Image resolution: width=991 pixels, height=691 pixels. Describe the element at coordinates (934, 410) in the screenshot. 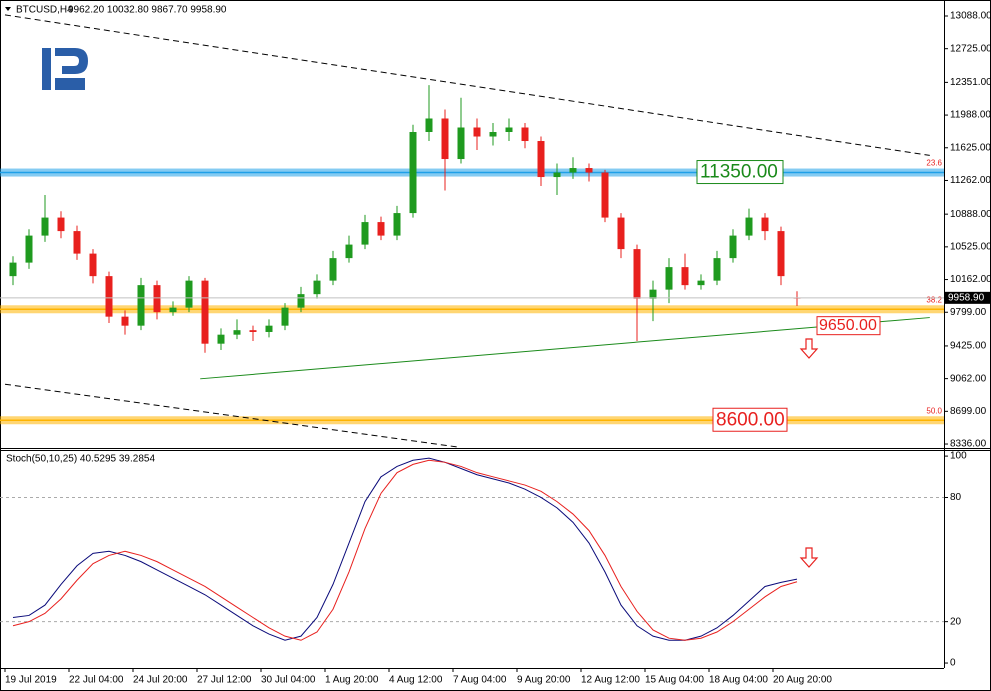

I see `fib-label: 50.0` at that location.